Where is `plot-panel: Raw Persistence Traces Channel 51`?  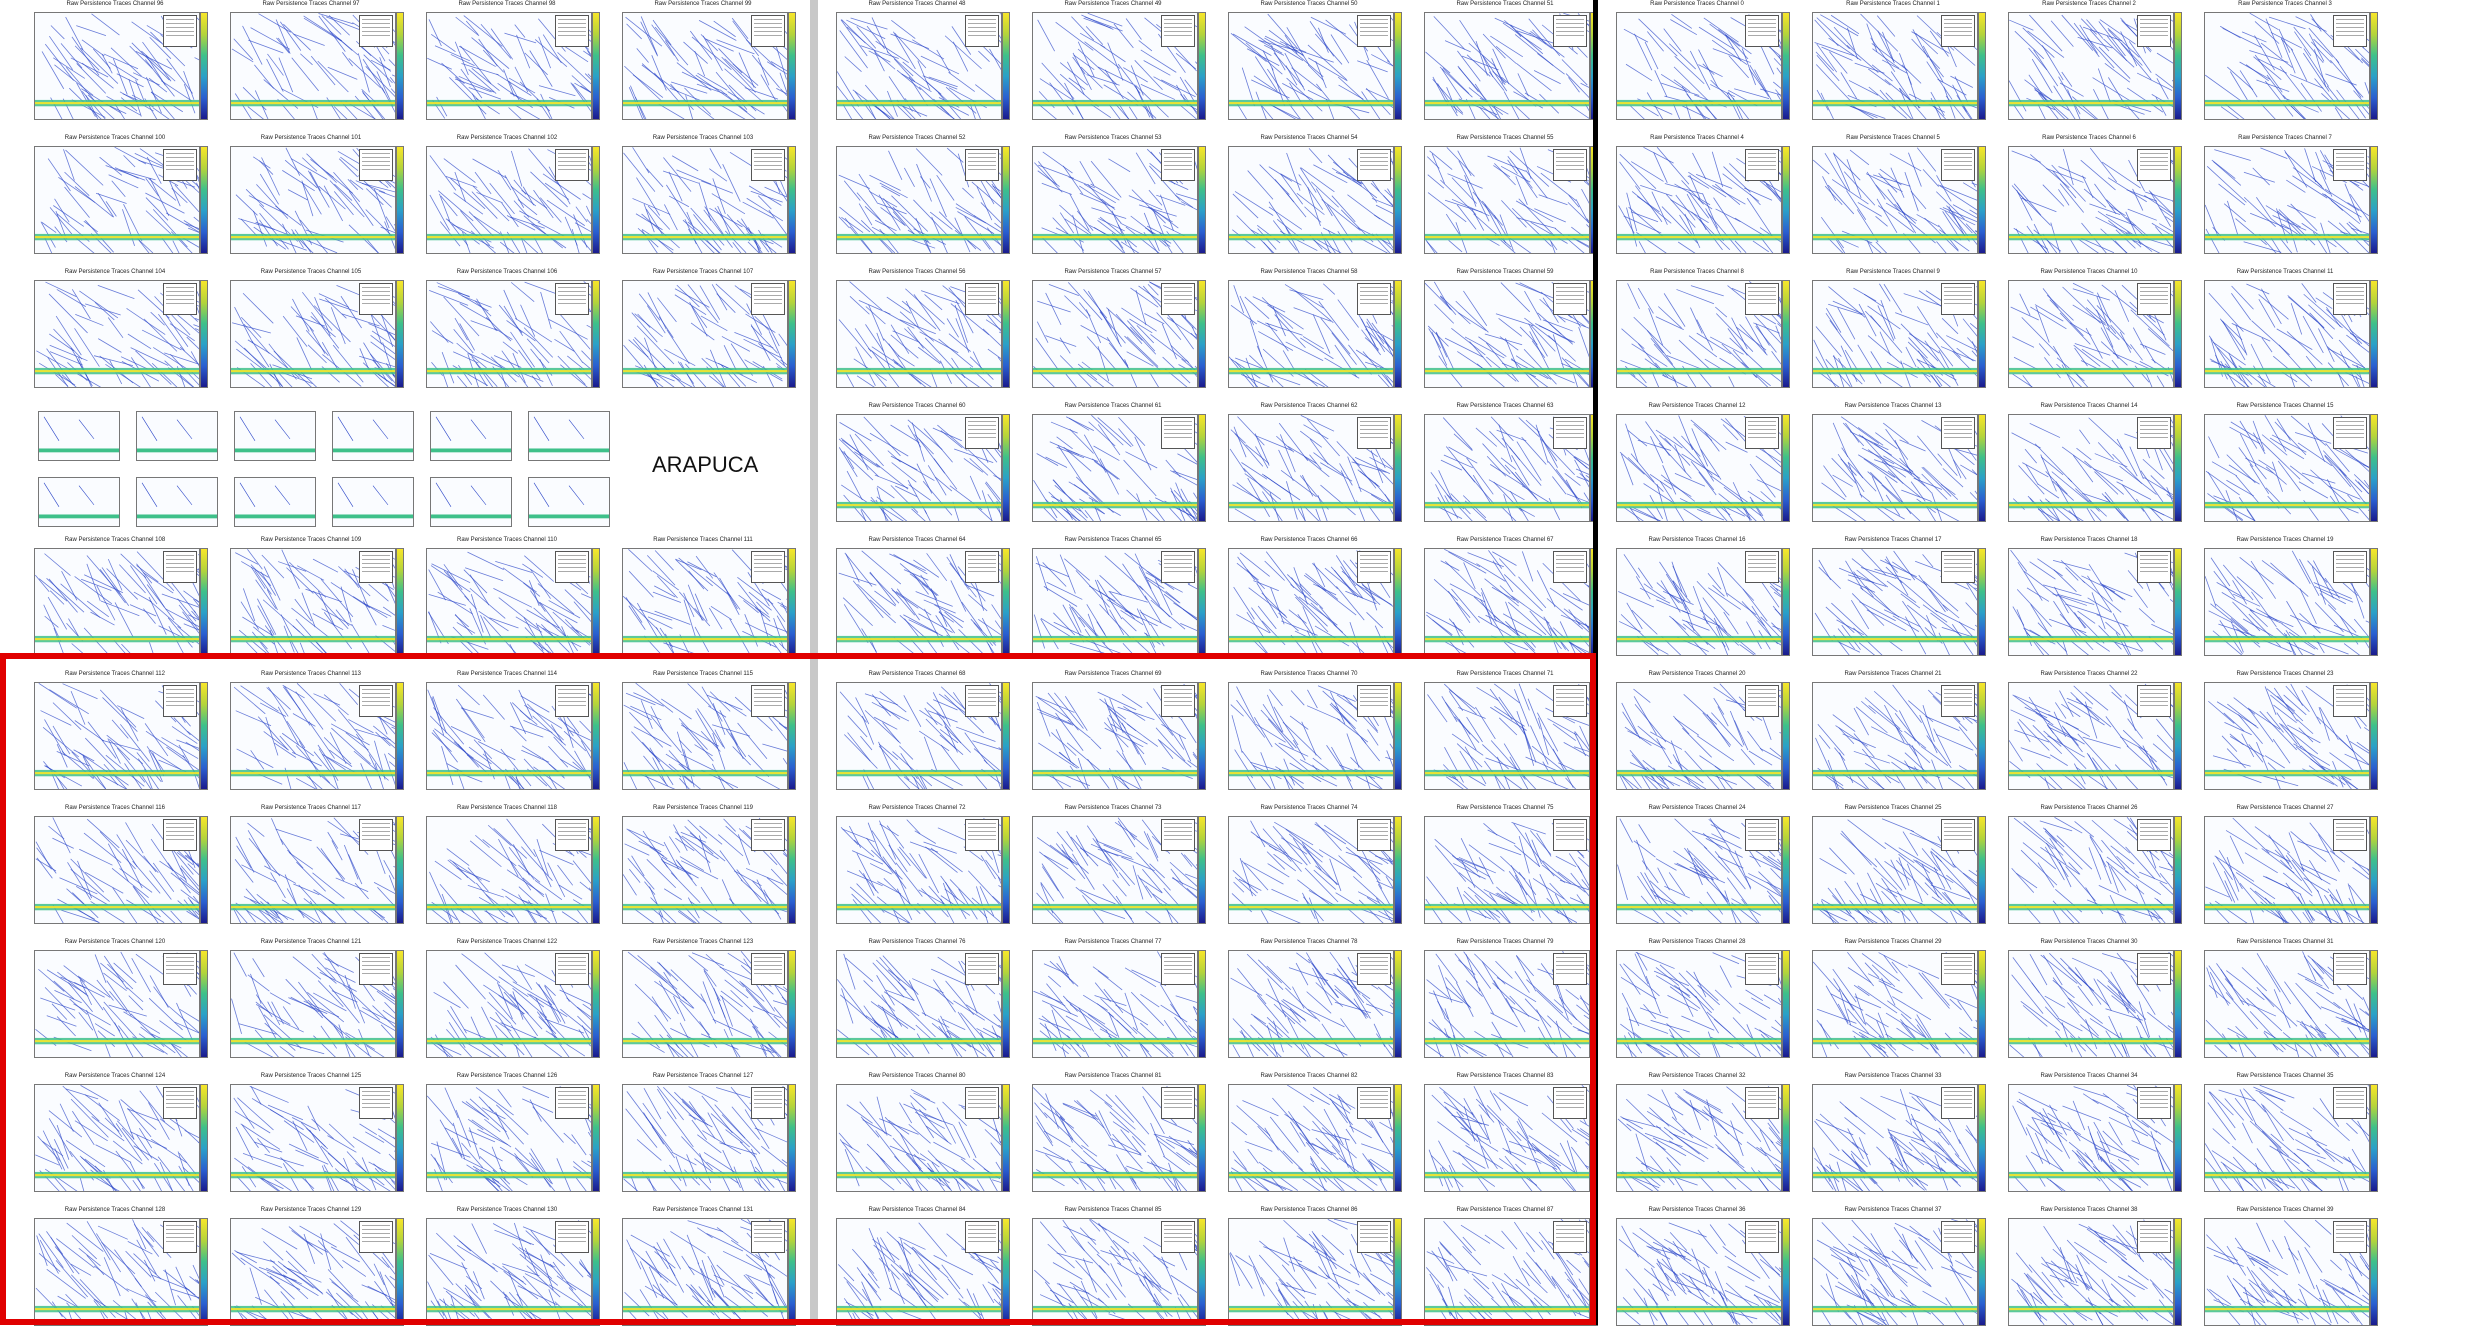
plot-panel: Raw Persistence Traces Channel 51 is located at coordinates (1505, 65).